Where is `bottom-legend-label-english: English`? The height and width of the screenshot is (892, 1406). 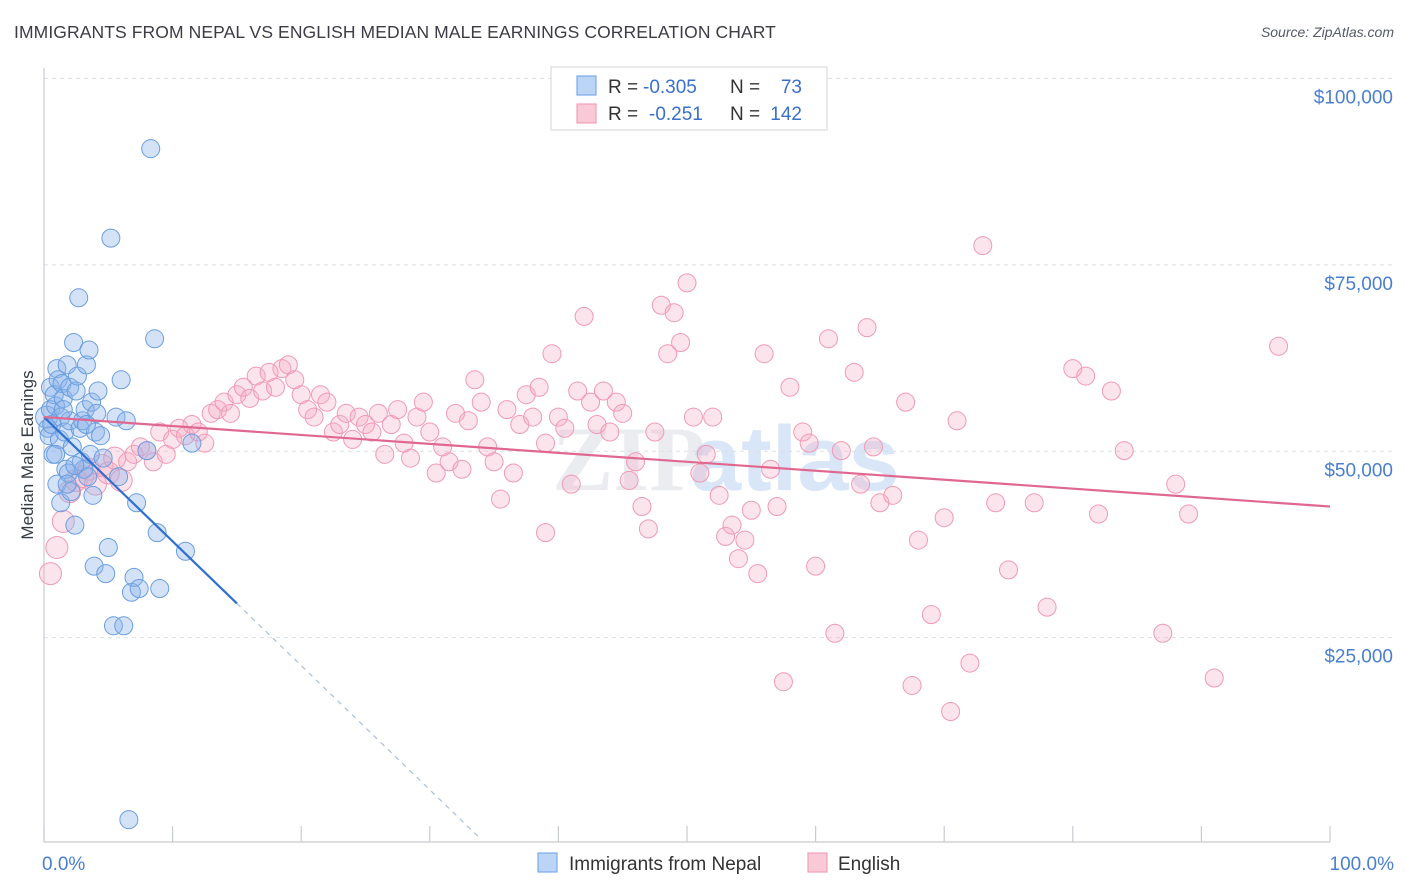
bottom-legend-label-english: English is located at coordinates (869, 864).